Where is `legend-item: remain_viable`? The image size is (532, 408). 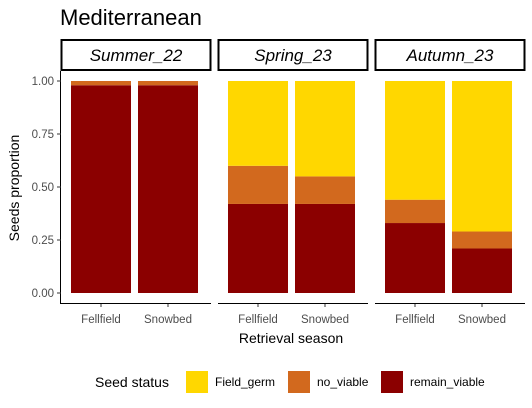
legend-item: remain_viable is located at coordinates (433, 382).